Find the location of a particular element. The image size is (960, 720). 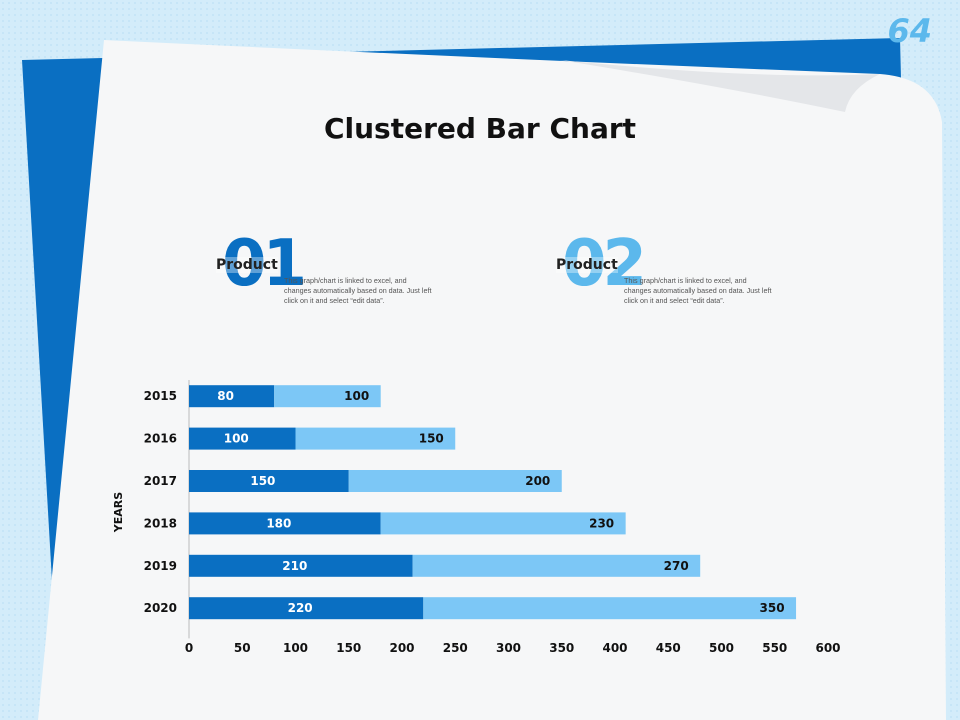

bar-1-2020 is located at coordinates (306, 608).